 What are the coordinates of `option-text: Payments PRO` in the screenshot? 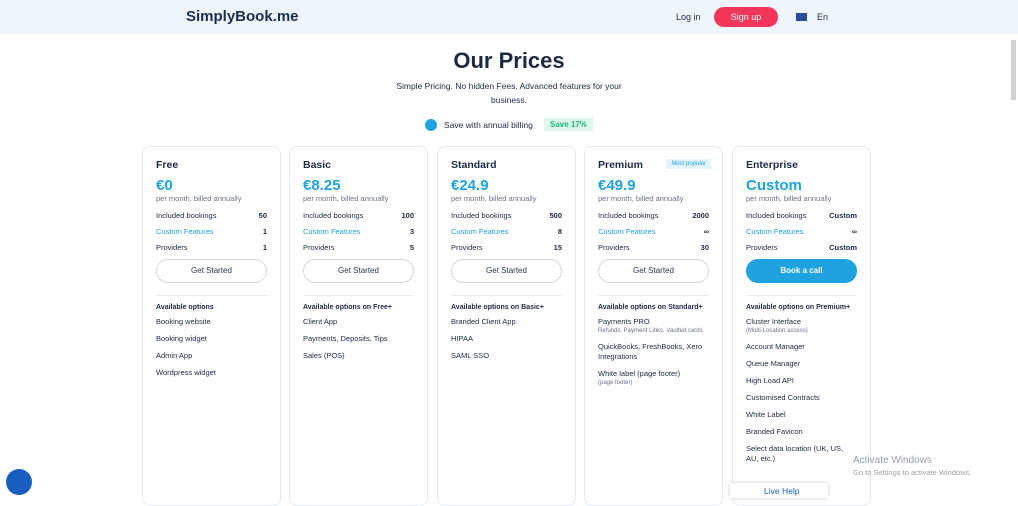 It's located at (624, 321).